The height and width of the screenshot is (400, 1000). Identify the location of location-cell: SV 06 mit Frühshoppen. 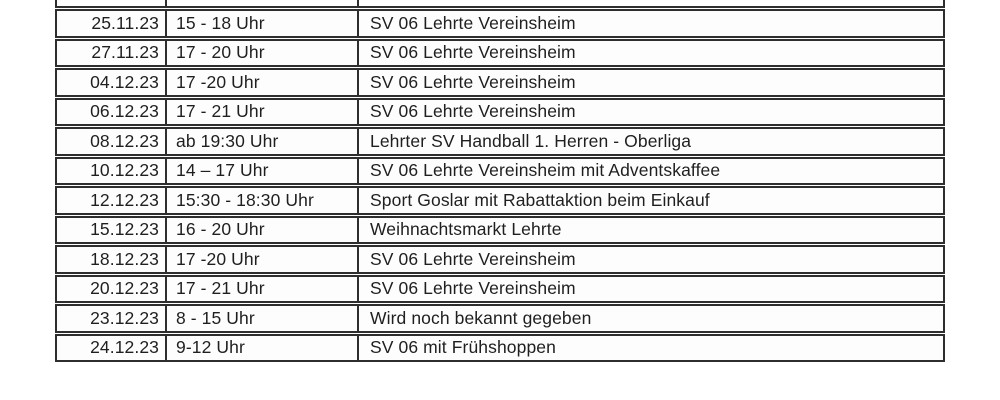
(650, 347).